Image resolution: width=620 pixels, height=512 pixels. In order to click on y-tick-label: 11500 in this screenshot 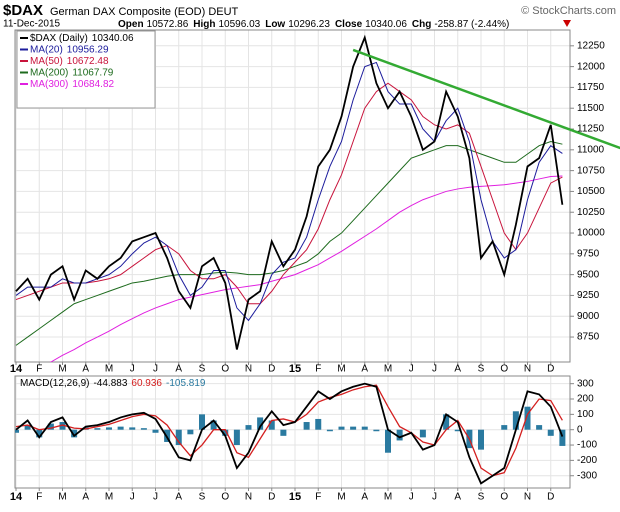, I will do `click(591, 108)`.